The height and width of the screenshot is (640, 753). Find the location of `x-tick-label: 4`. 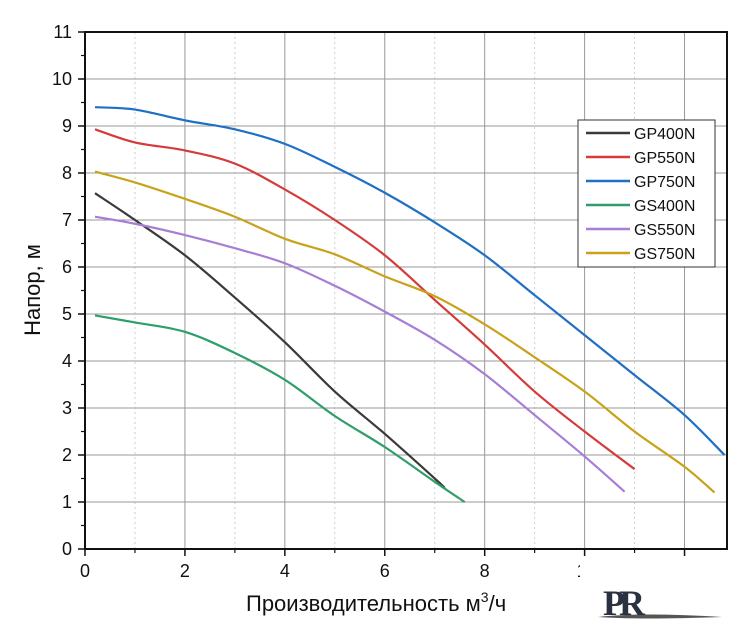

x-tick-label: 4 is located at coordinates (285, 571).